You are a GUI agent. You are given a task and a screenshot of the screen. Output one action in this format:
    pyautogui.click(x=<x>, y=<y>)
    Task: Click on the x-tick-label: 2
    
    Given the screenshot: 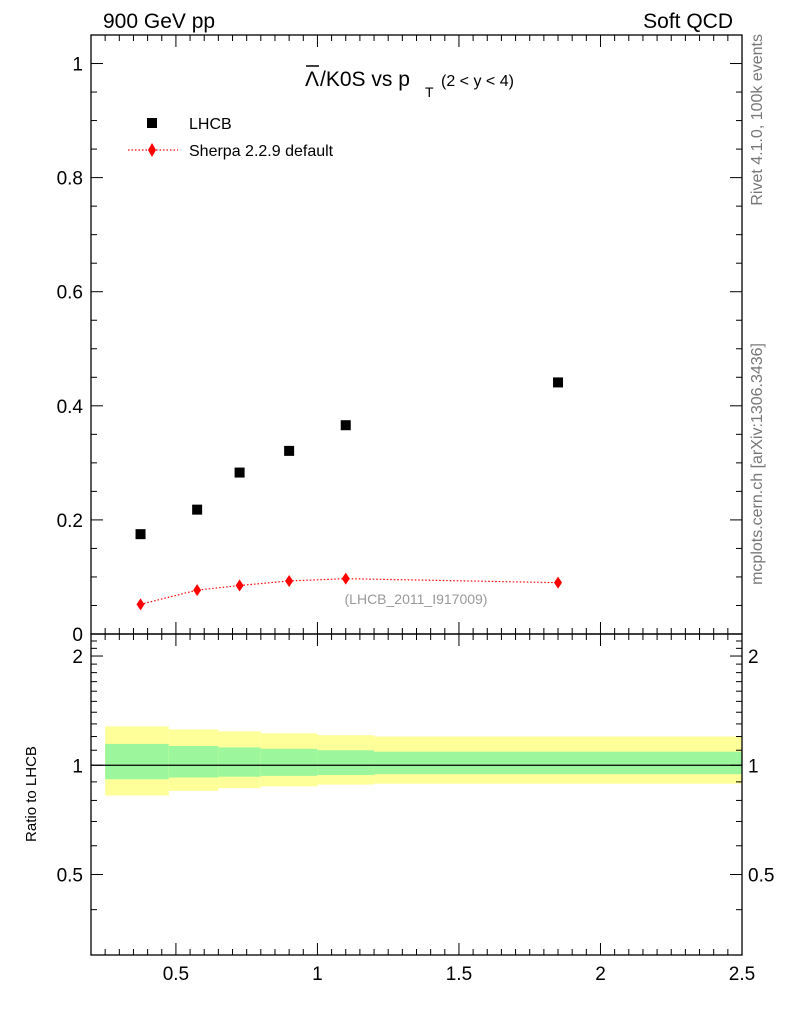 What is the action you would take?
    pyautogui.click(x=600, y=974)
    